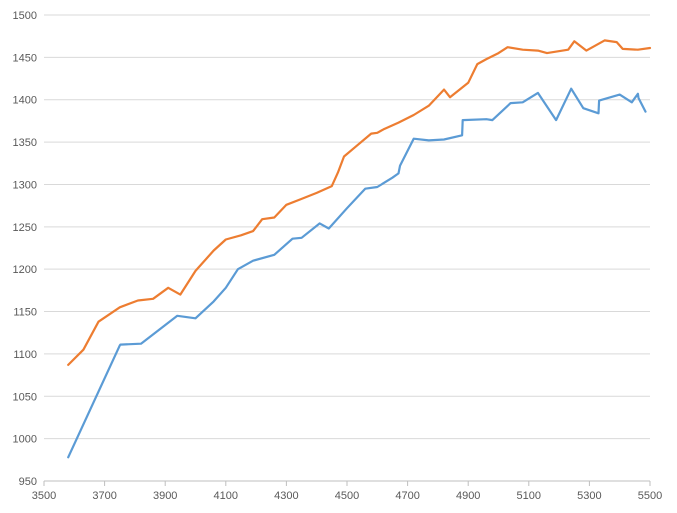 This screenshot has width=677, height=513. I want to click on x-tick-label: 3900, so click(165, 496).